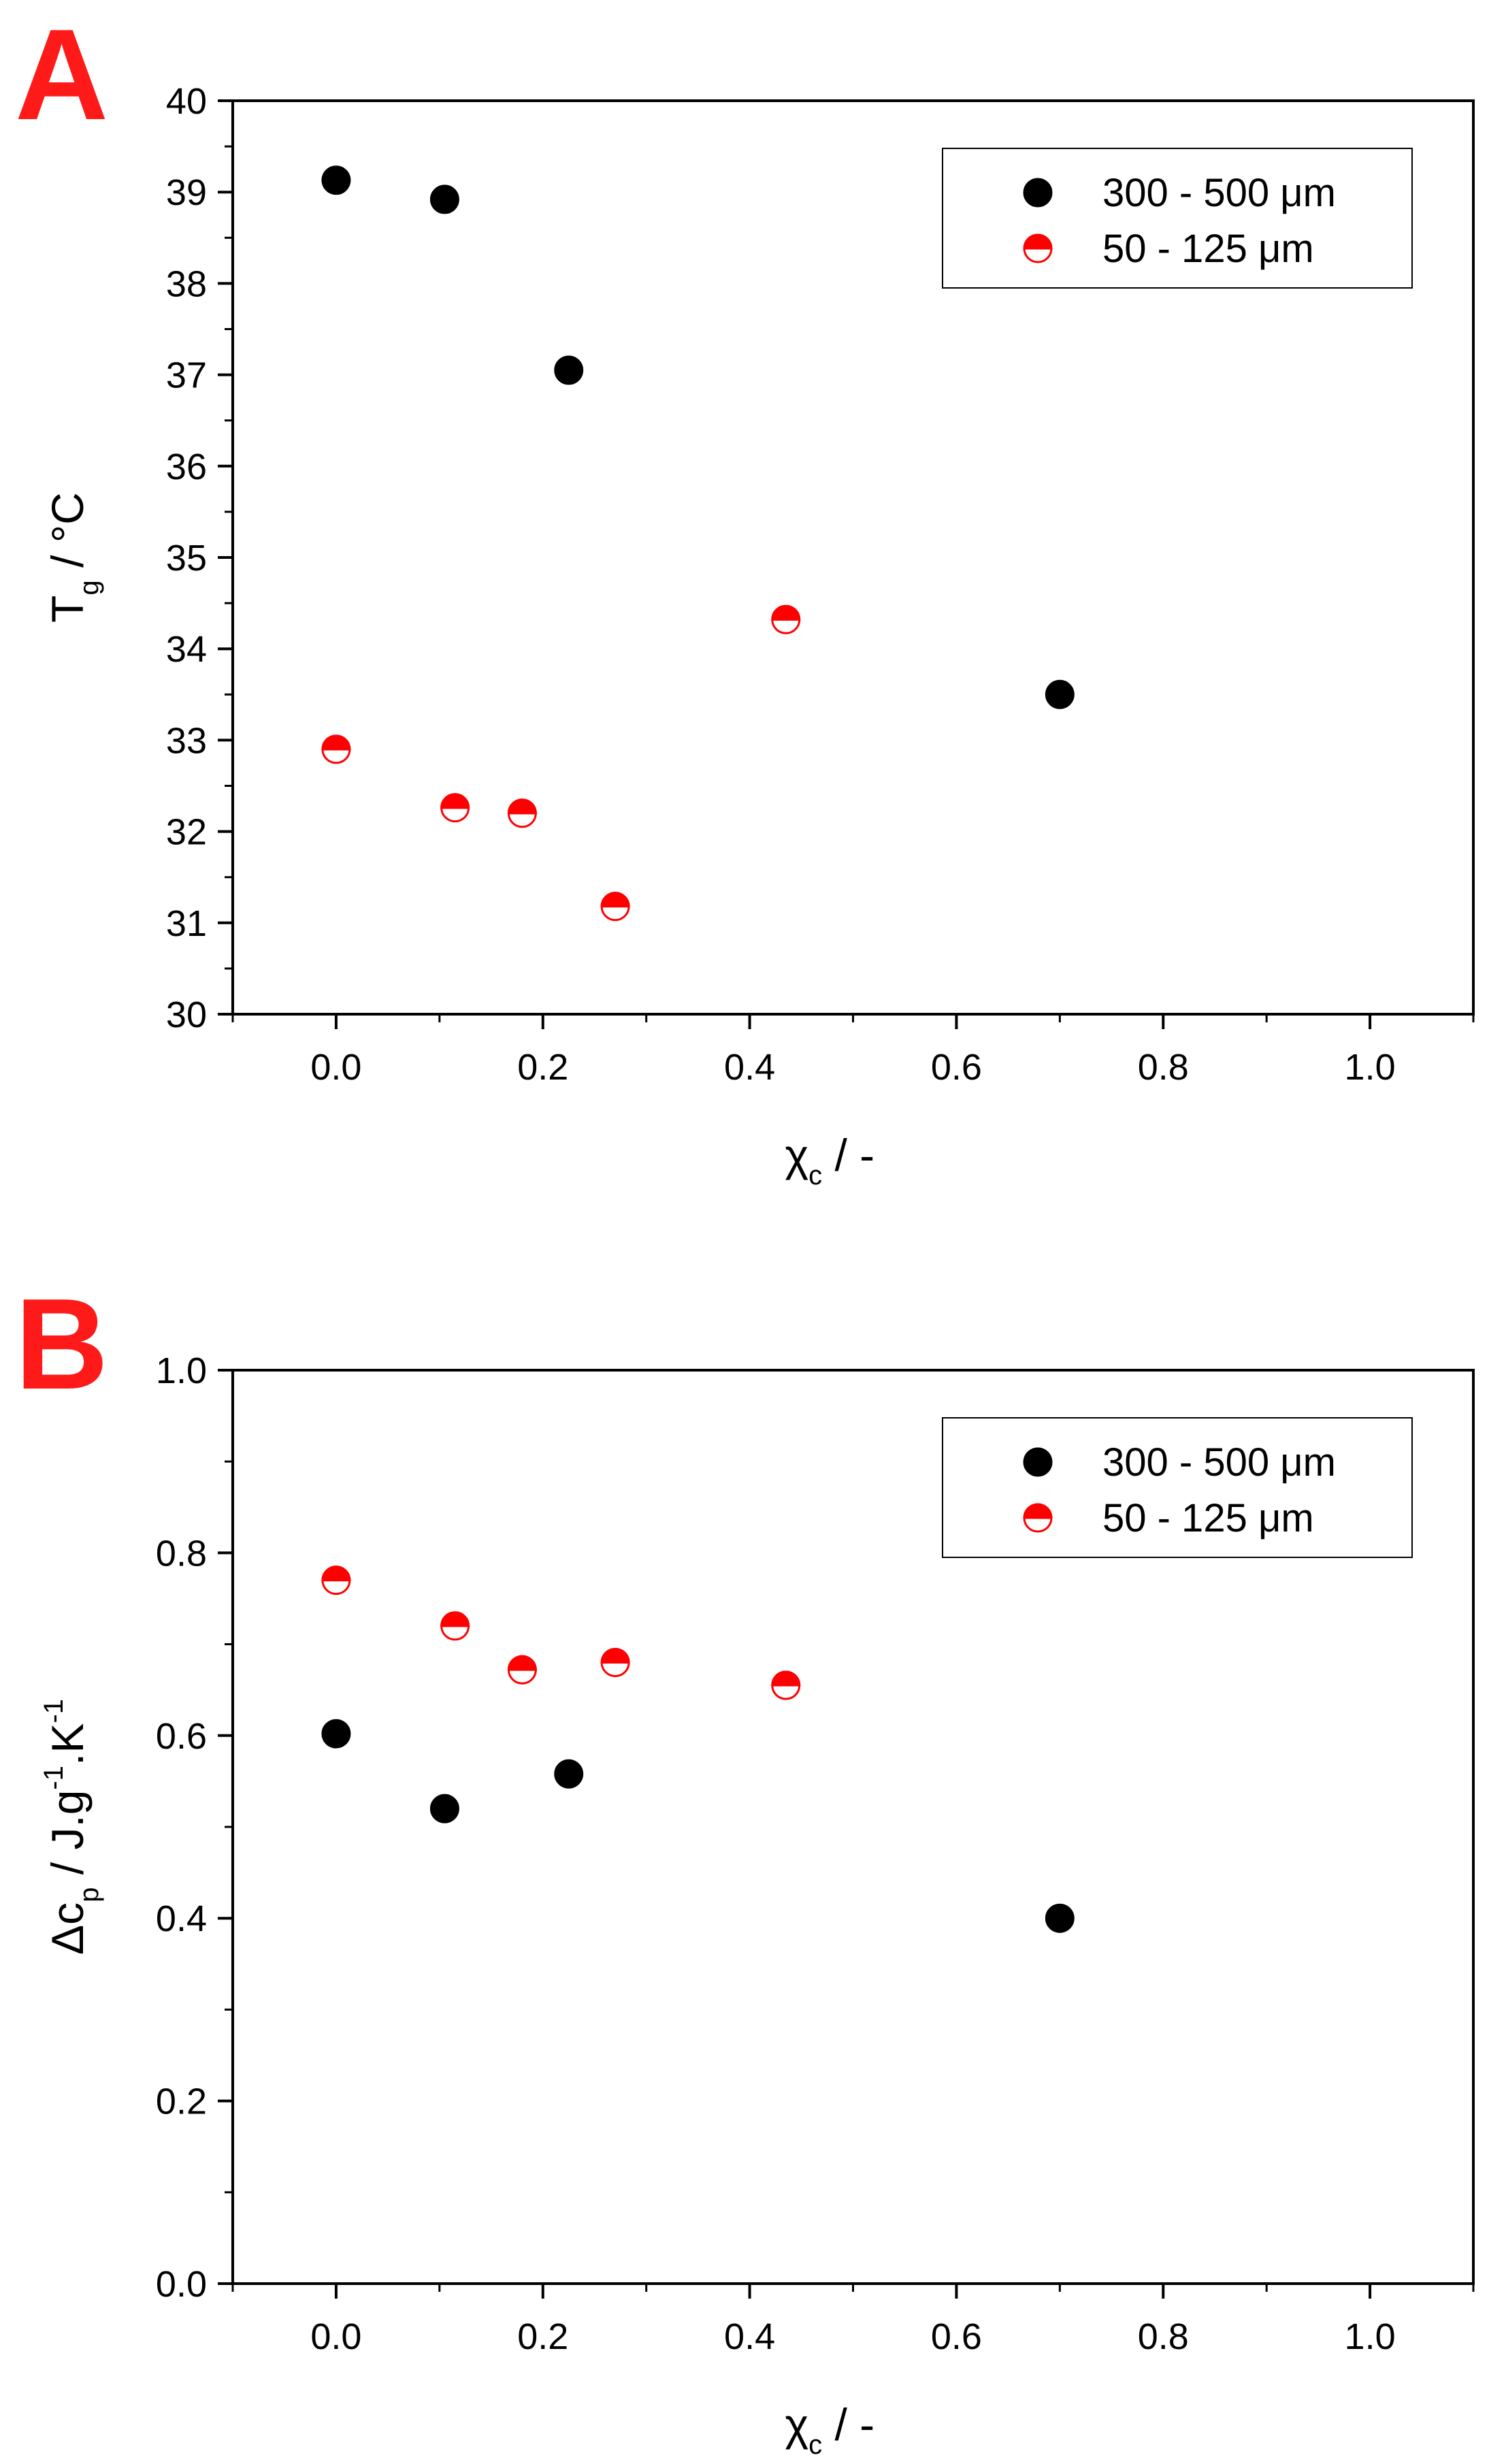 The height and width of the screenshot is (2464, 1489). Describe the element at coordinates (181, 2101) in the screenshot. I see `y-tick-label: 0.2` at that location.